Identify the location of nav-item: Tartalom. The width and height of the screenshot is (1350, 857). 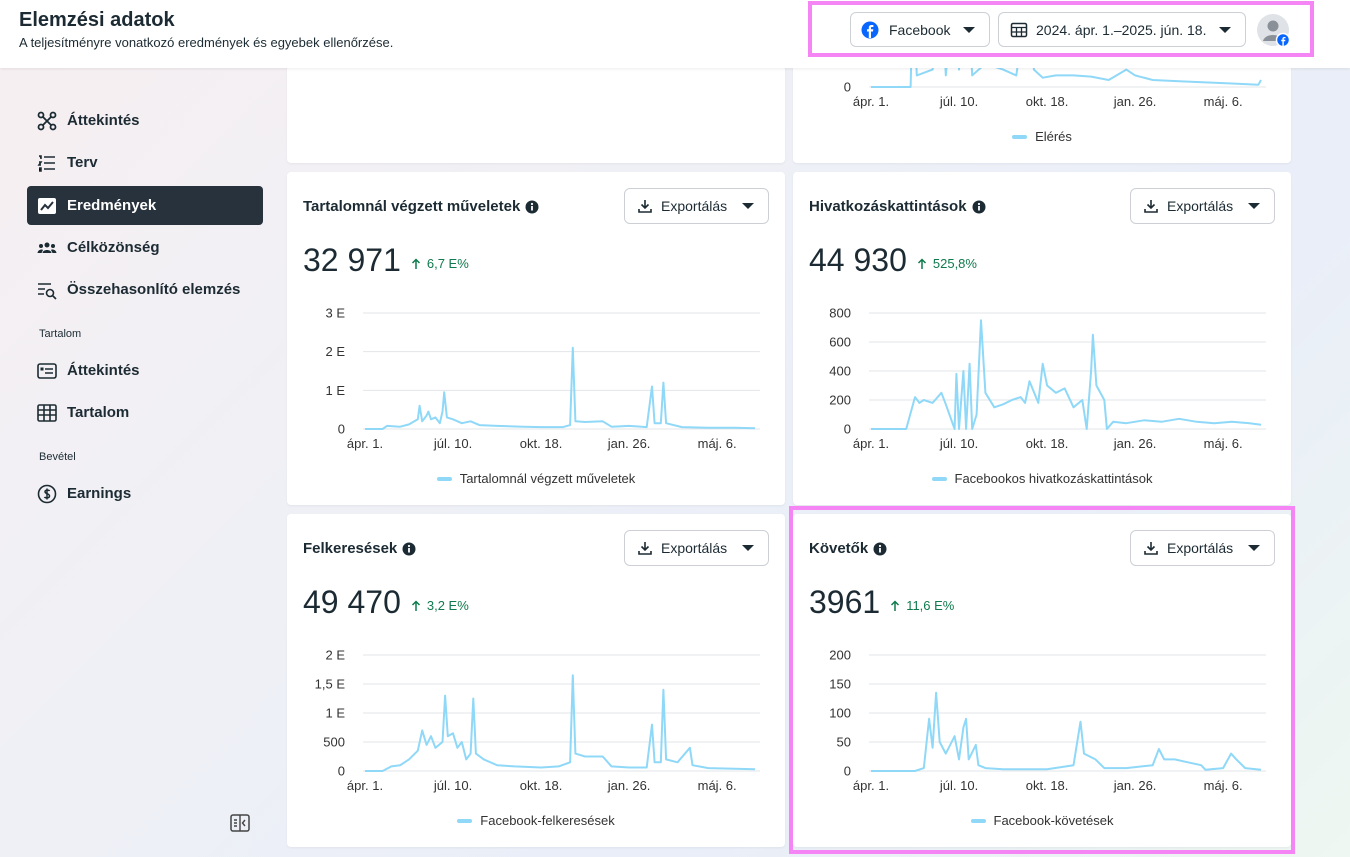
(145, 412).